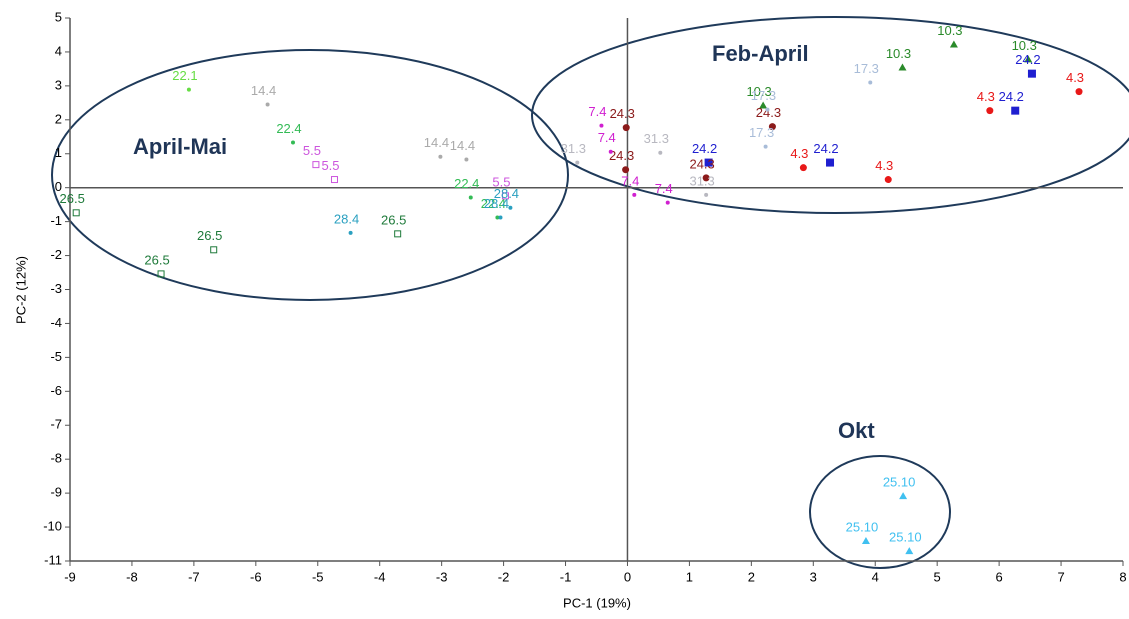  I want to click on y-tick-label: 5, so click(58, 16).